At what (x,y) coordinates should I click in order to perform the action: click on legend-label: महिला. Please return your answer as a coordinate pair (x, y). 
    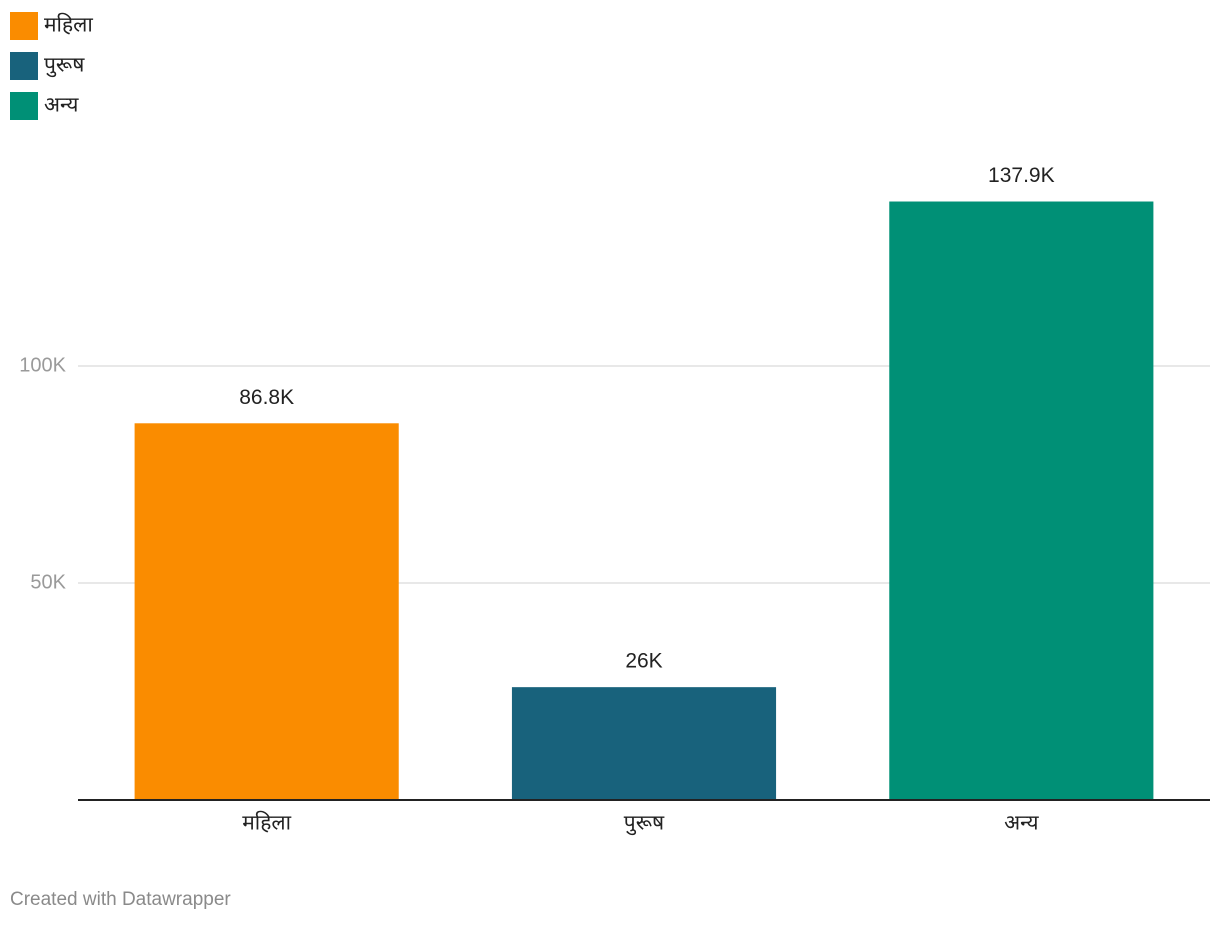
    Looking at the image, I should click on (68, 25).